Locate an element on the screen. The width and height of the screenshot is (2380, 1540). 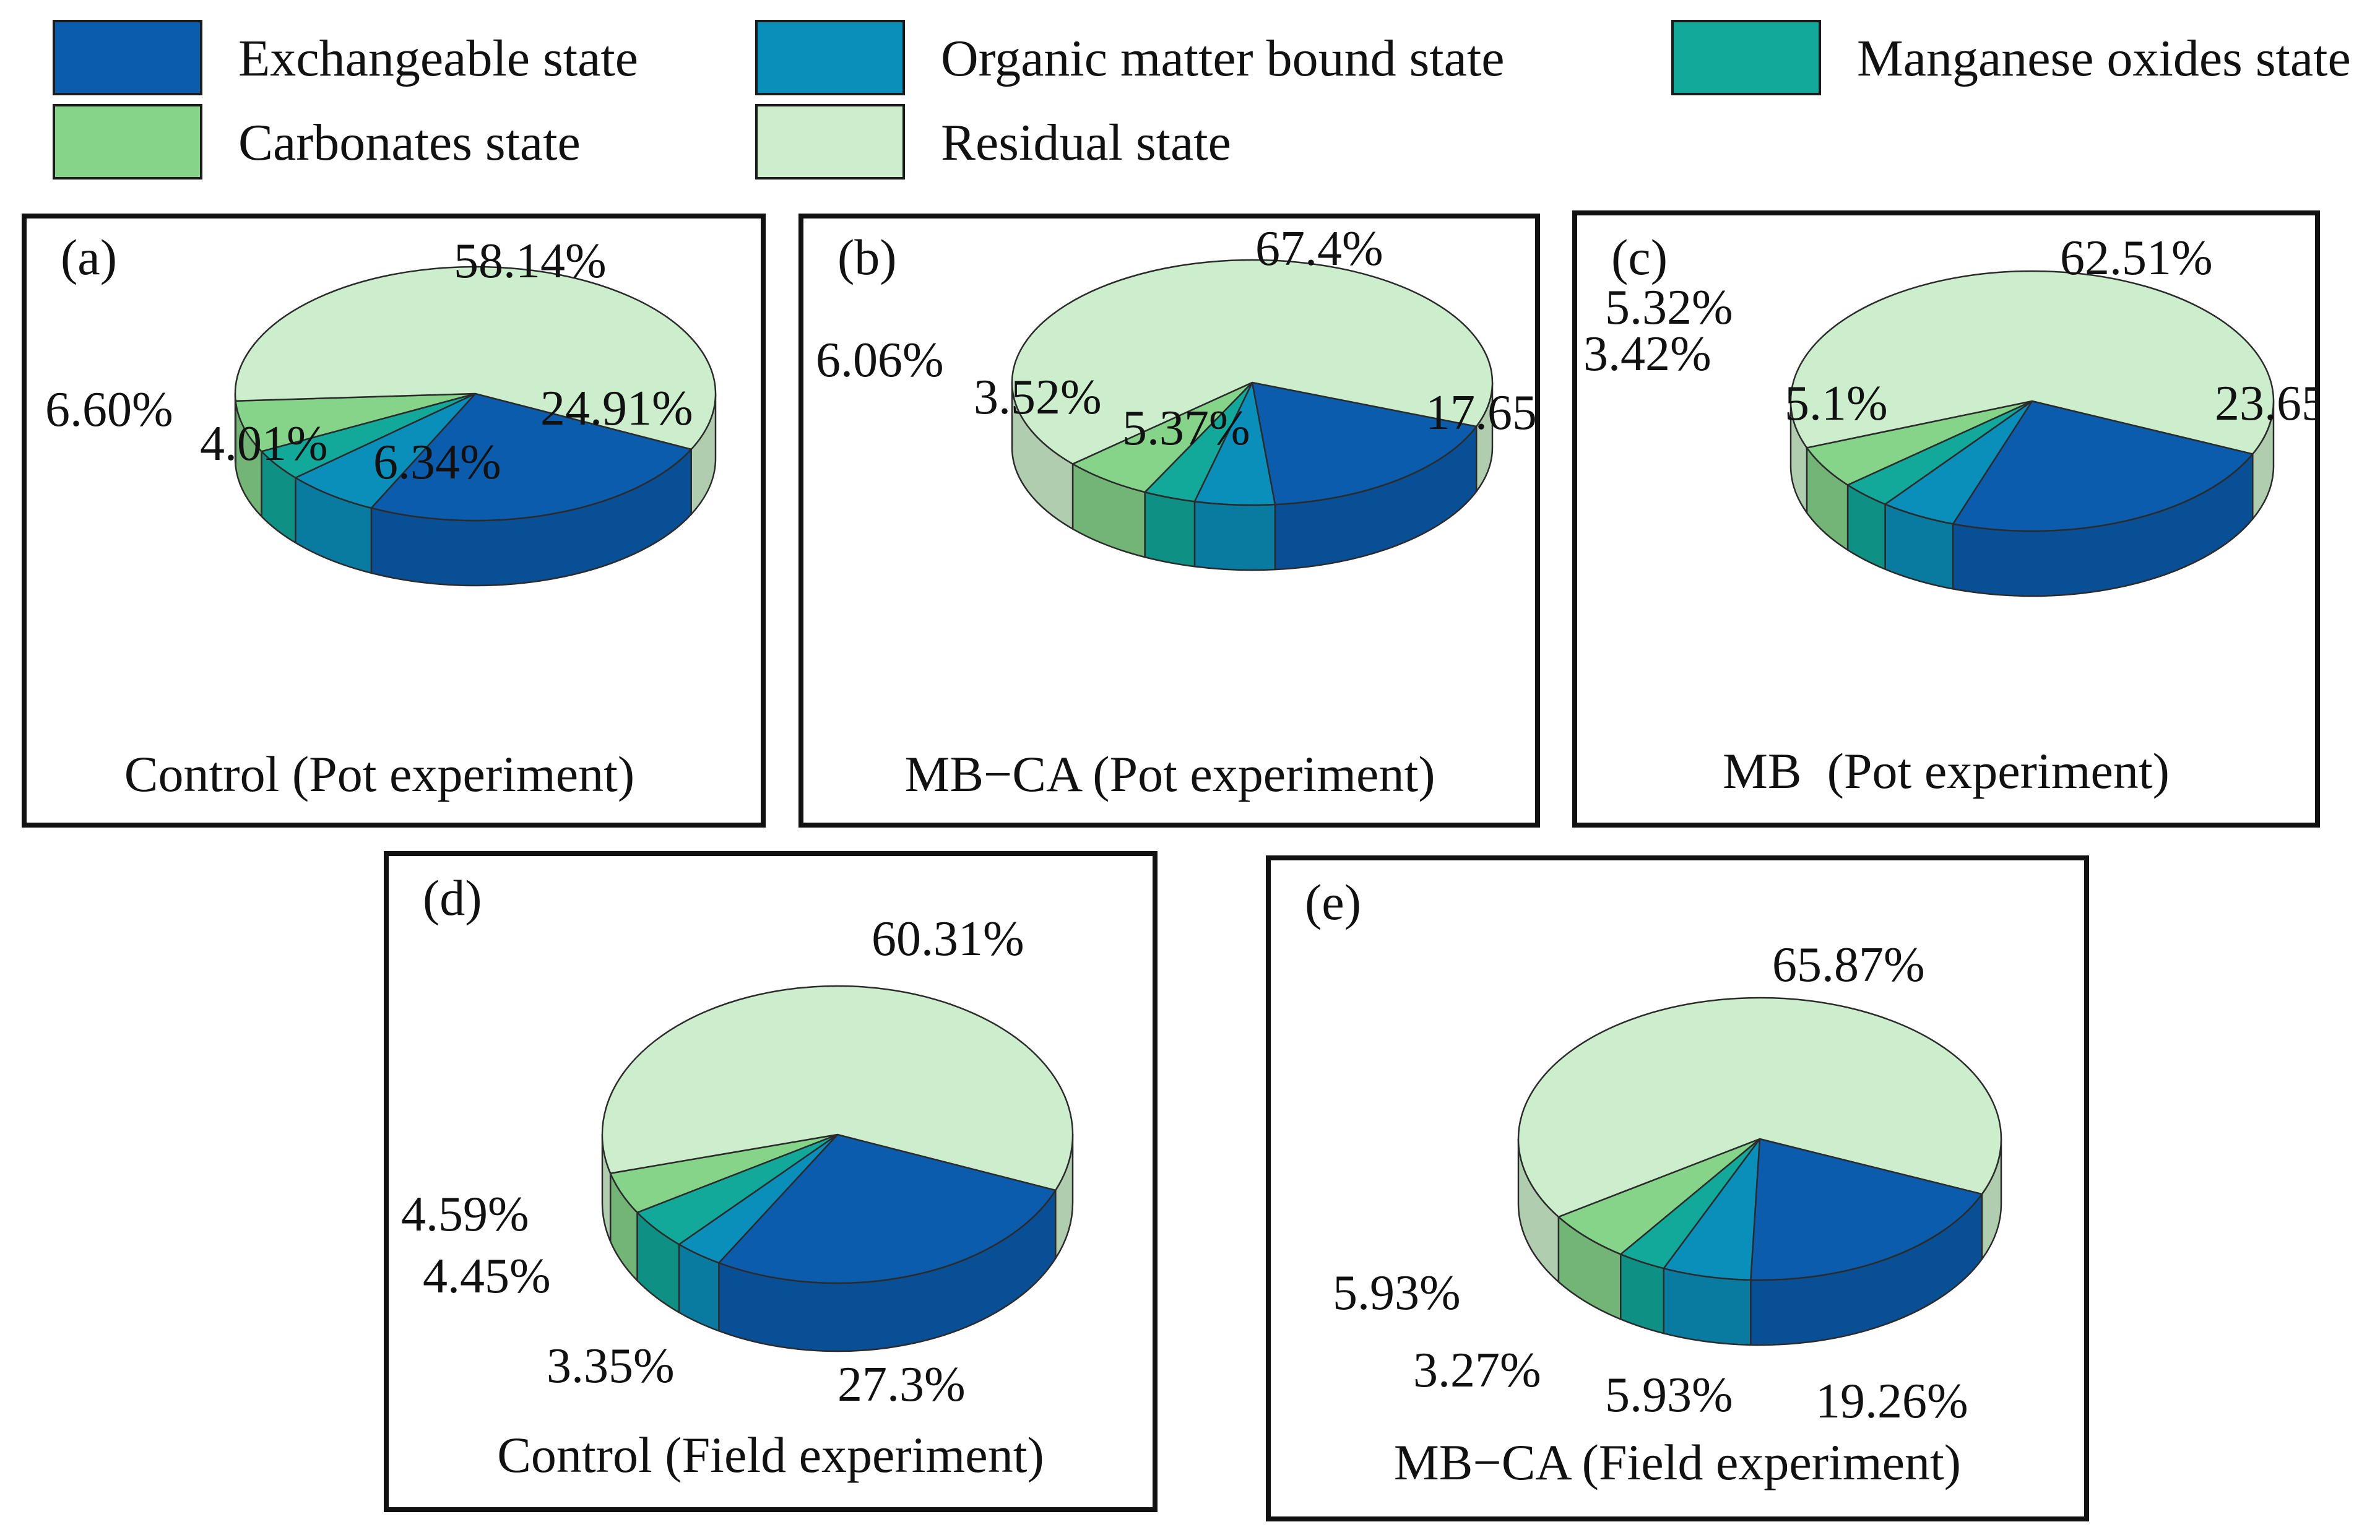
legend-label: Manganese oxides state is located at coordinates (2104, 59).